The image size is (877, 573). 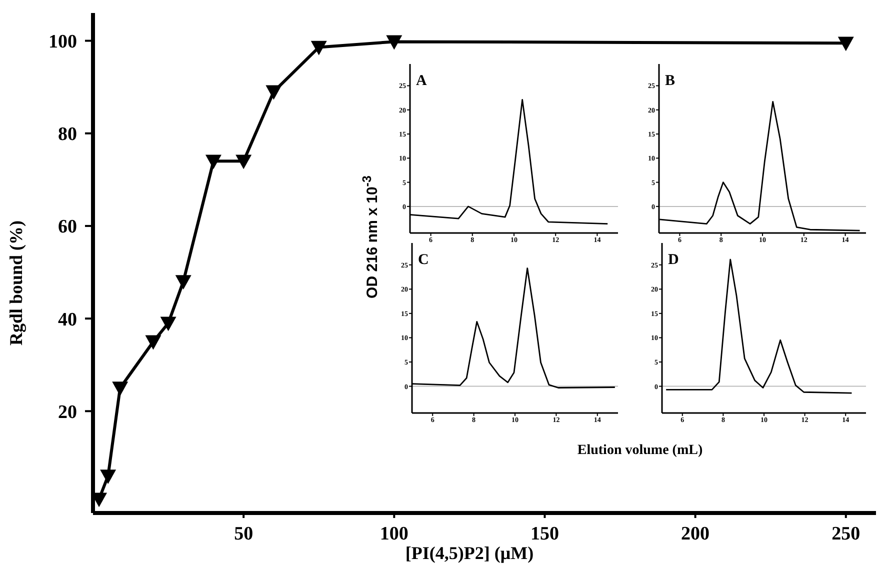 I want to click on y-tick-label: 80, so click(x=67, y=135).